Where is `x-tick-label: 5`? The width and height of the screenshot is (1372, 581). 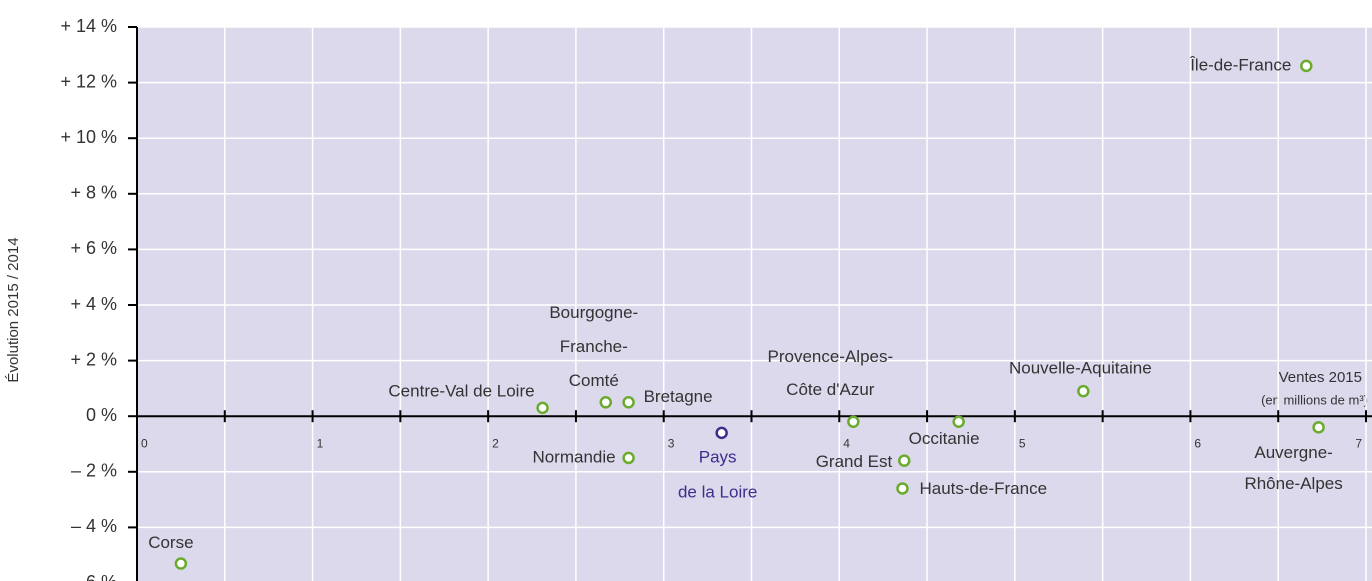
x-tick-label: 5 is located at coordinates (1022, 443).